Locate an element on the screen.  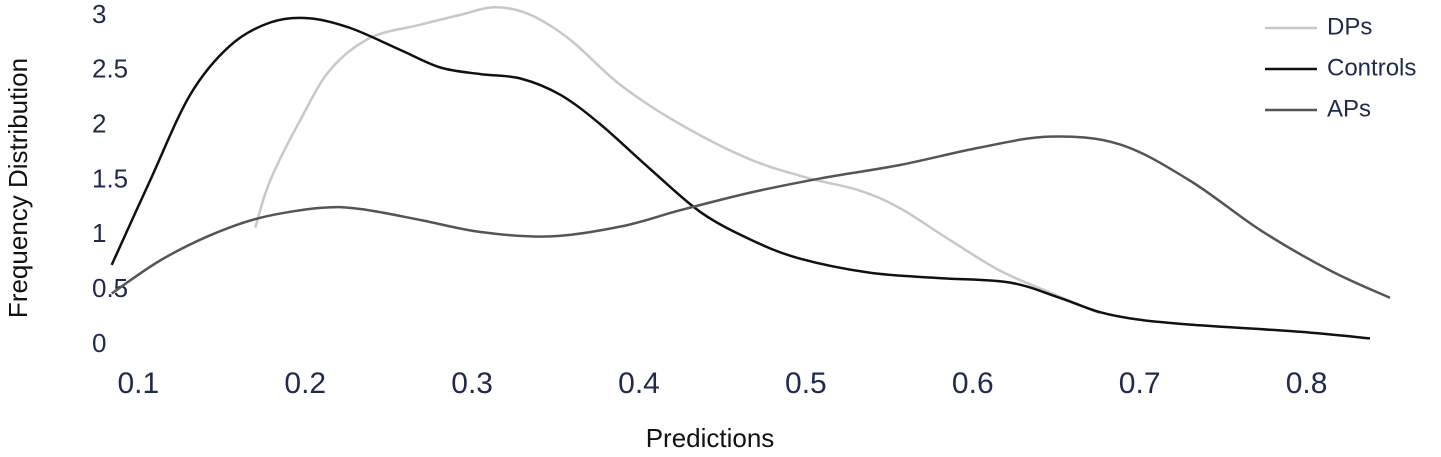
x-tick-label: 0.5 is located at coordinates (806, 383).